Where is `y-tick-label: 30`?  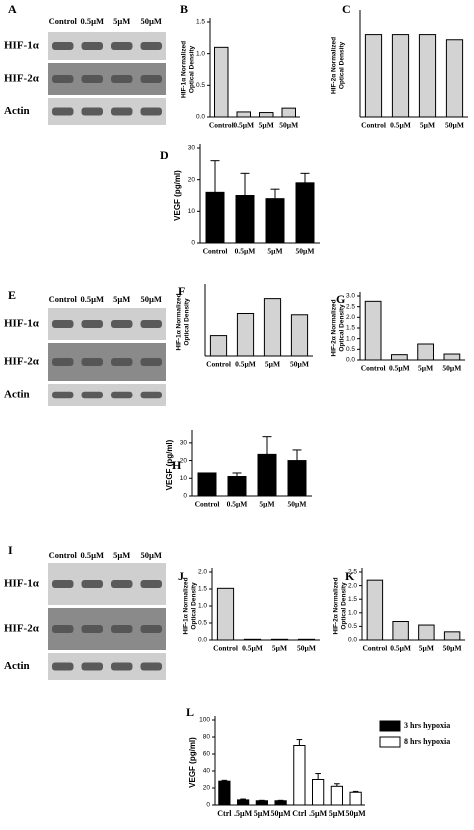
y-tick-label: 30 is located at coordinates (192, 148).